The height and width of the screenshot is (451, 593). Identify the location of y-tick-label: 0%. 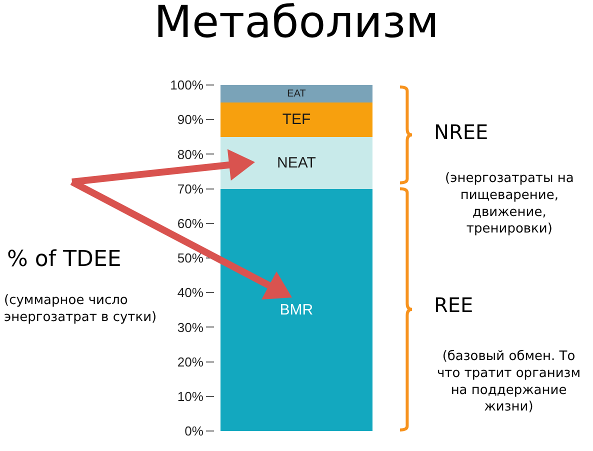
(194, 431).